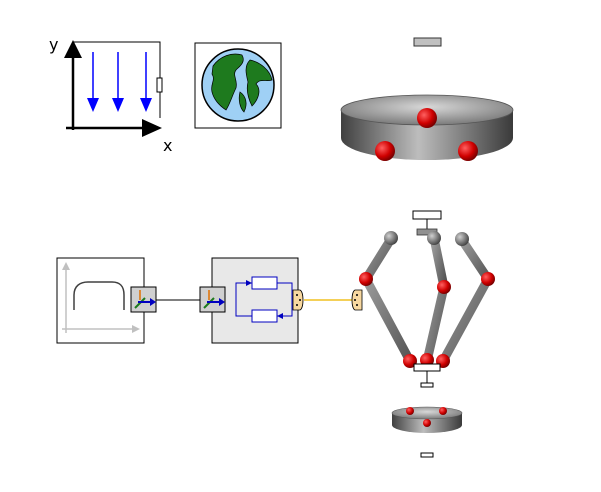  I want to click on controller-block-icon, so click(251, 300).